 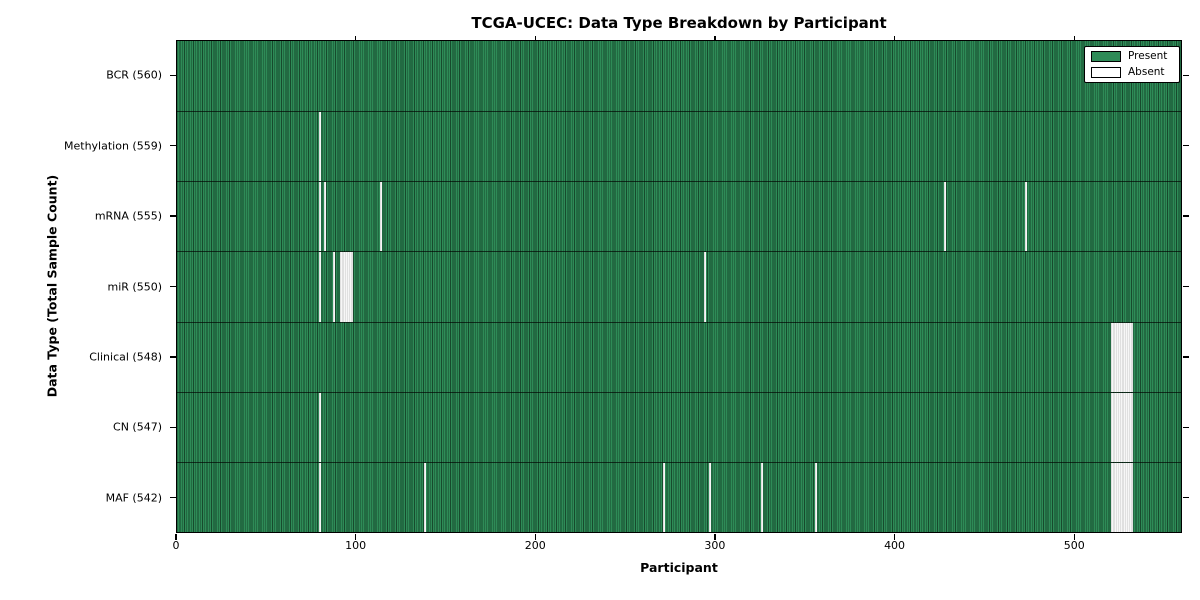 What do you see at coordinates (356, 545) in the screenshot?
I see `x-tick-label: 100` at bounding box center [356, 545].